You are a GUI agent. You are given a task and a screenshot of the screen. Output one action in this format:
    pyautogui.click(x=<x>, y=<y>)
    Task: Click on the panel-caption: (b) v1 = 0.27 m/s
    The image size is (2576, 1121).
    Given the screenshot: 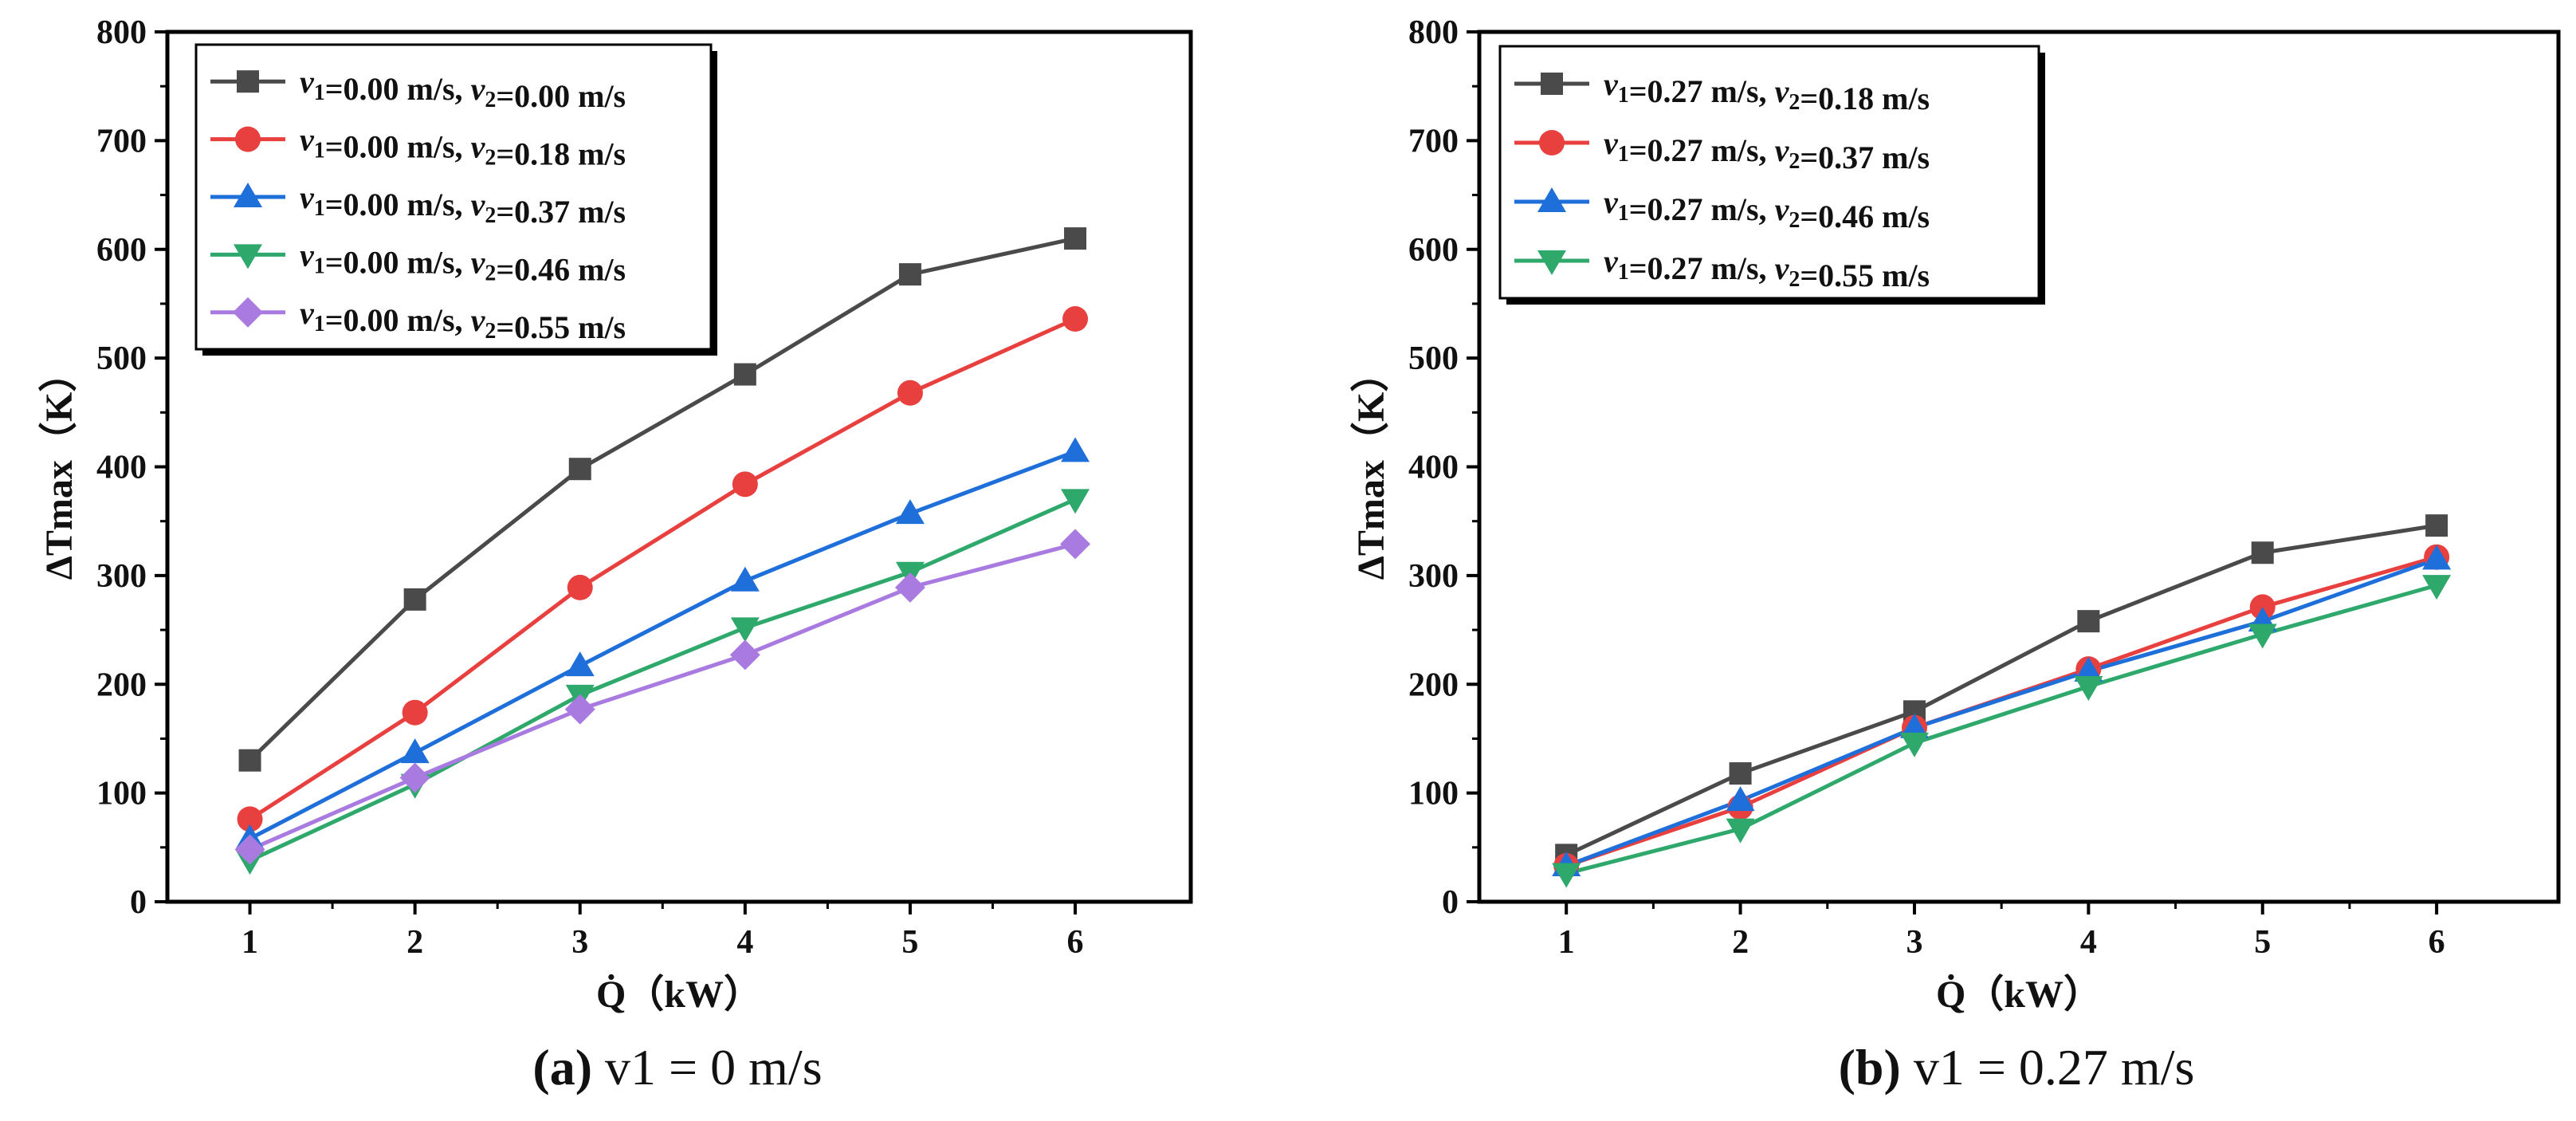 What is the action you would take?
    pyautogui.click(x=2017, y=1067)
    